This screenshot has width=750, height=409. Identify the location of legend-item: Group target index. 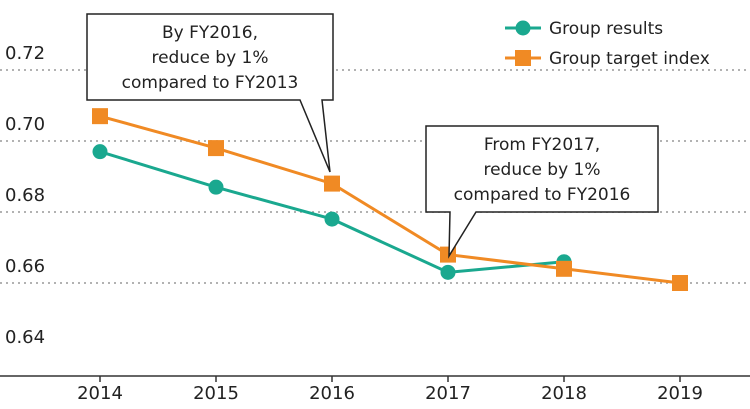
(607, 59).